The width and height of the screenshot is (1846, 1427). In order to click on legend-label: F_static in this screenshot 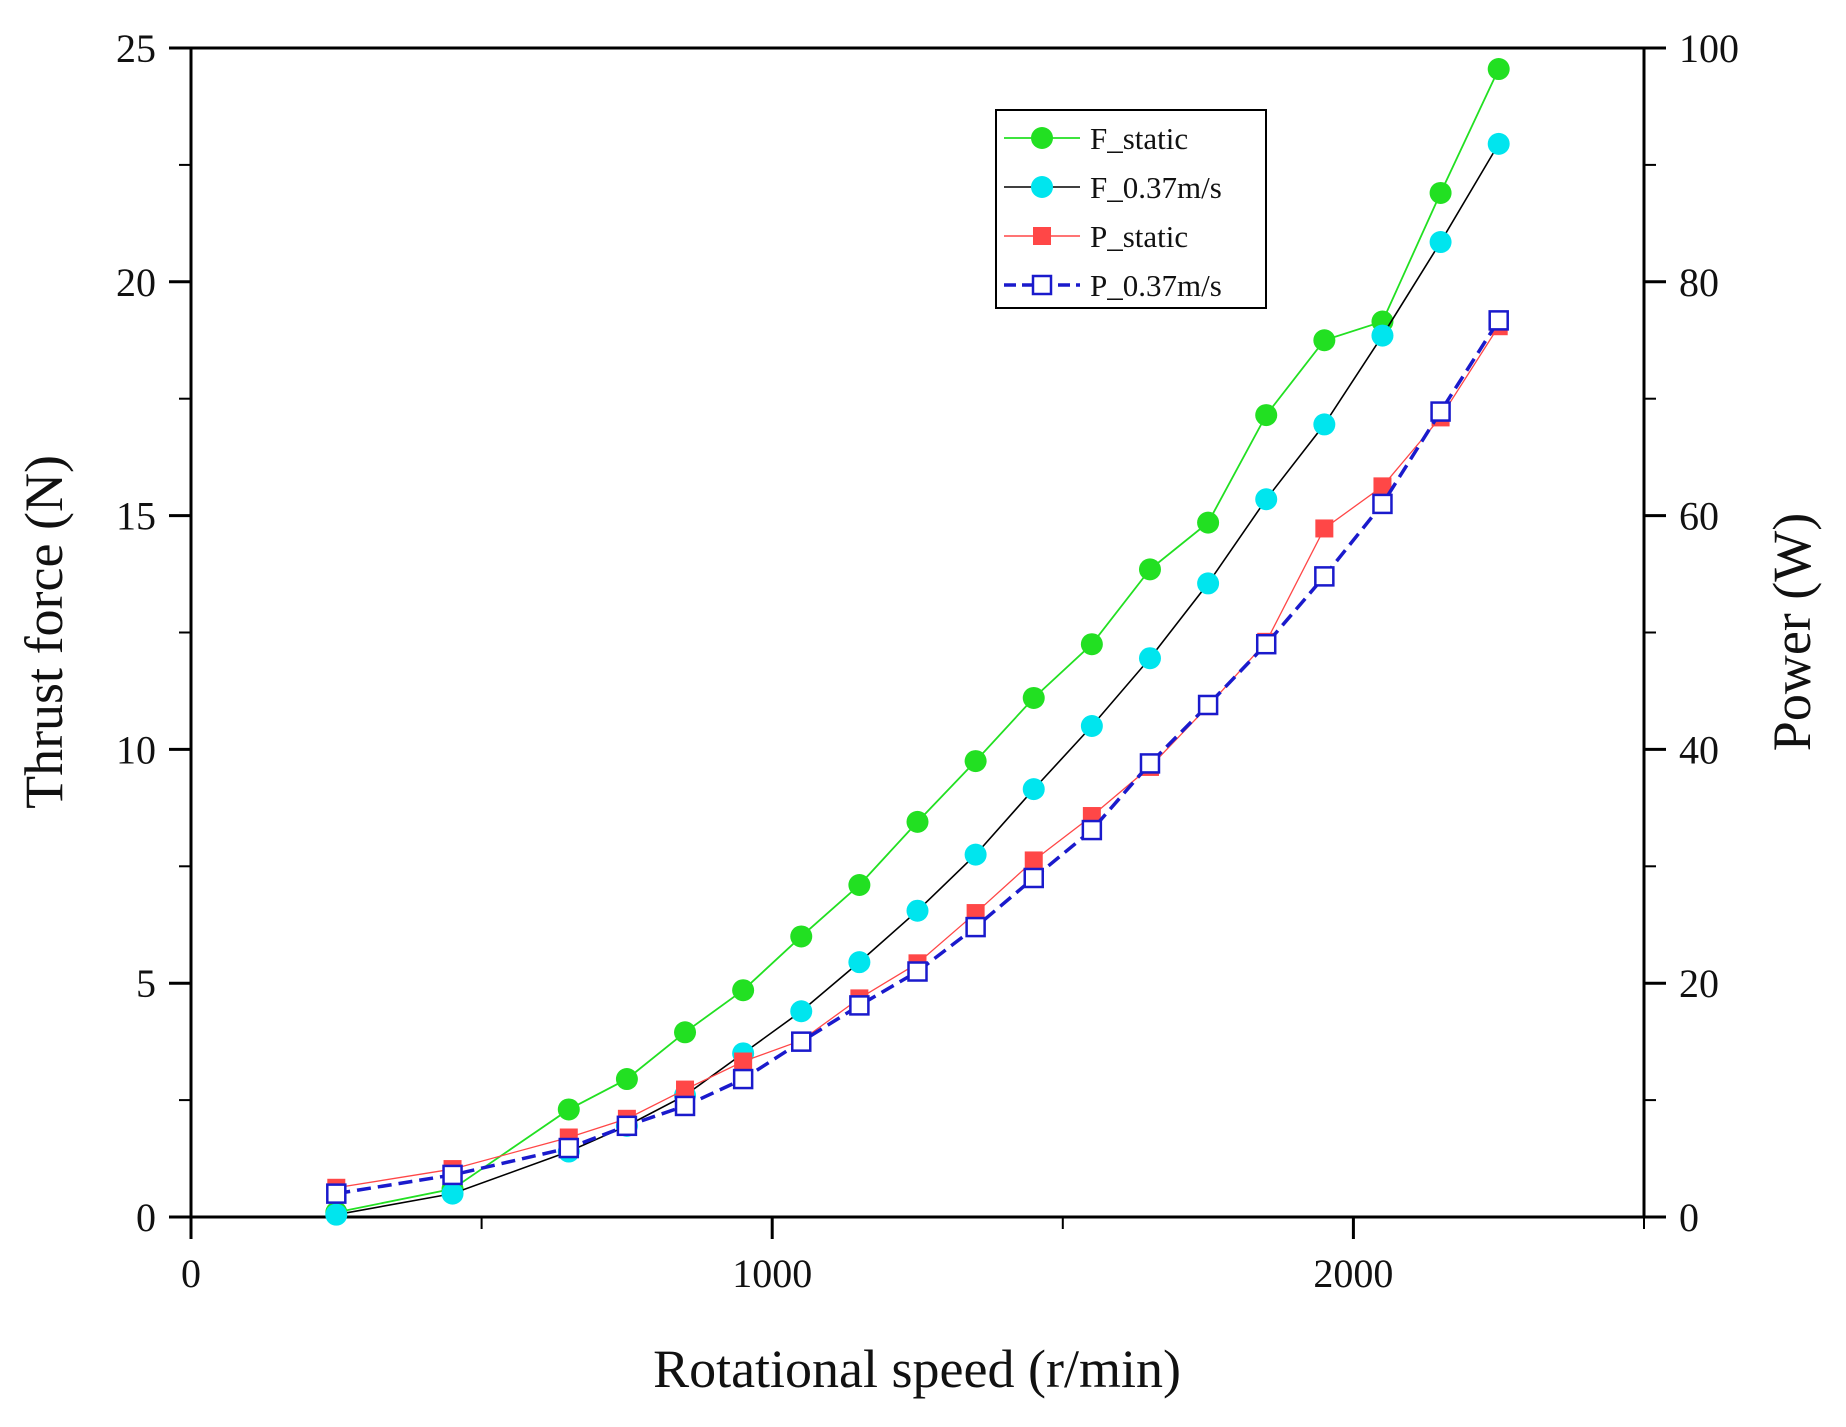, I will do `click(1139, 138)`.